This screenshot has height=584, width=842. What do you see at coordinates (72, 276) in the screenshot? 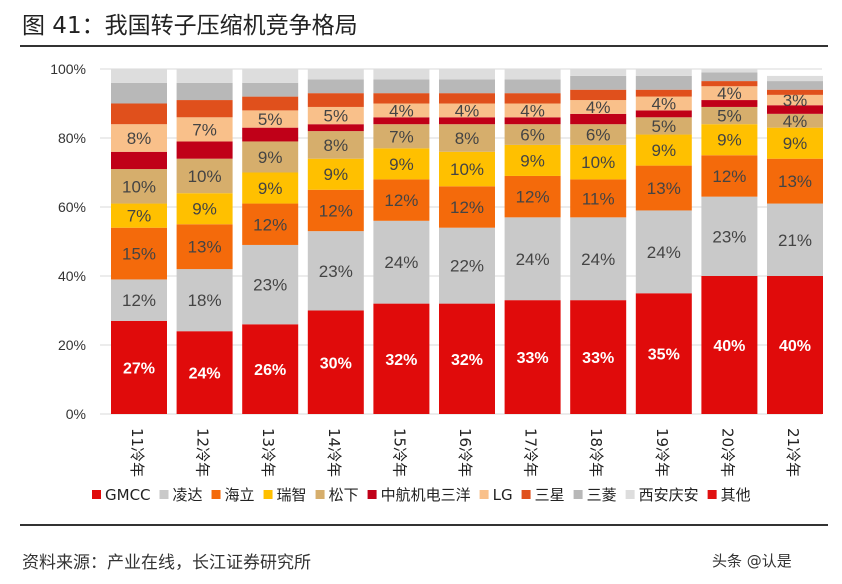
I see `y-tick-label: 40%` at bounding box center [72, 276].